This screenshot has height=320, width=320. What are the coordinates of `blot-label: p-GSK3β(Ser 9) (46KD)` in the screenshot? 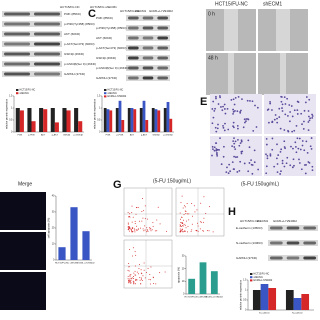 It's located at (80, 64).